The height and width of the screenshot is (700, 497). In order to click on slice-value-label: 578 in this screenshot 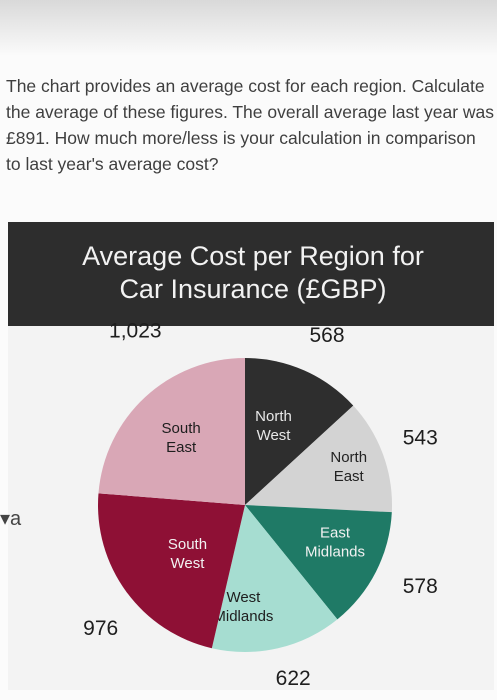, I will do `click(420, 586)`.